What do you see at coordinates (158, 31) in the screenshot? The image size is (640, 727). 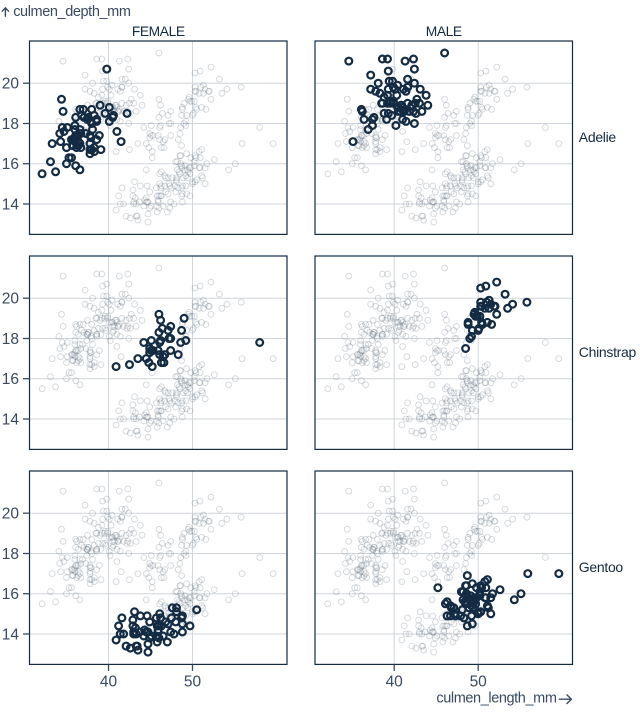 I see `svg-text: FEMALE` at bounding box center [158, 31].